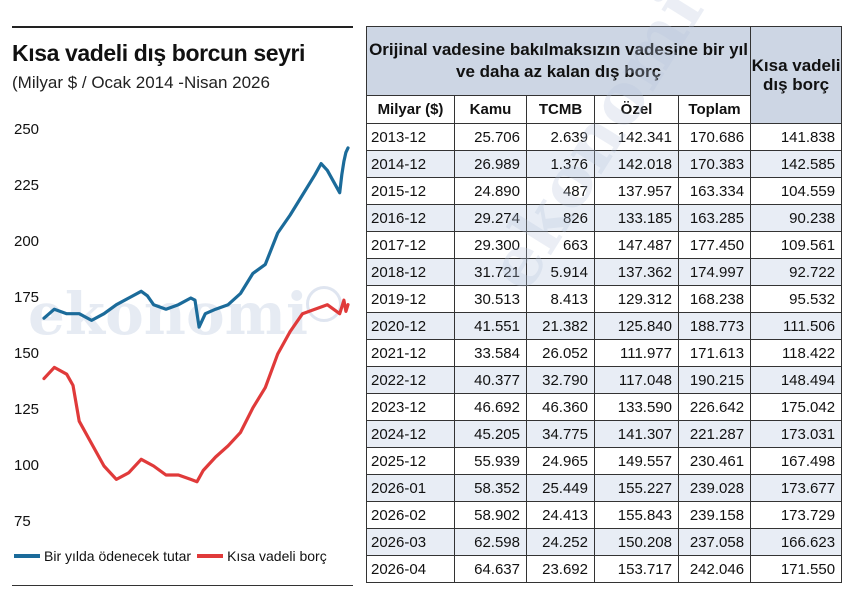 The height and width of the screenshot is (607, 850). Describe the element at coordinates (604, 326) in the screenshot. I see `table-row: 2020-12 41.551 21.382 125.840 188.773 111.506` at that location.